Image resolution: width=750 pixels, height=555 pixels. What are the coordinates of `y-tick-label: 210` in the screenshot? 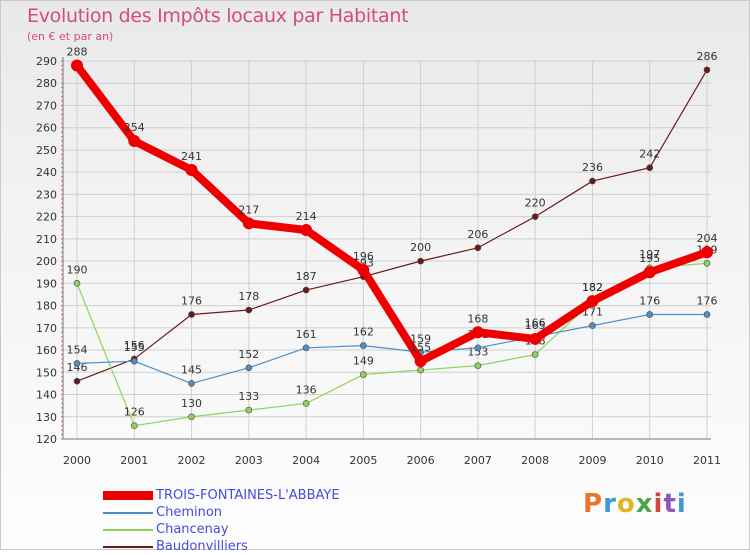 It's located at (46, 239).